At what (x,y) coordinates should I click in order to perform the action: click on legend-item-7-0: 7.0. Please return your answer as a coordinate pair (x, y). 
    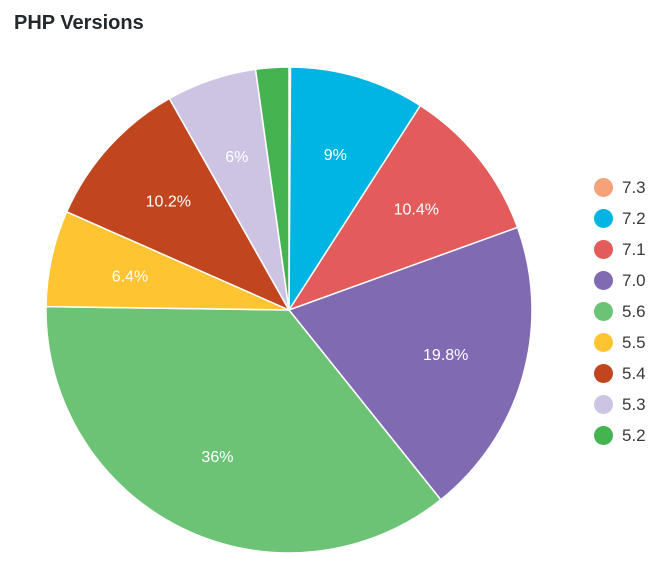
    Looking at the image, I should click on (620, 280).